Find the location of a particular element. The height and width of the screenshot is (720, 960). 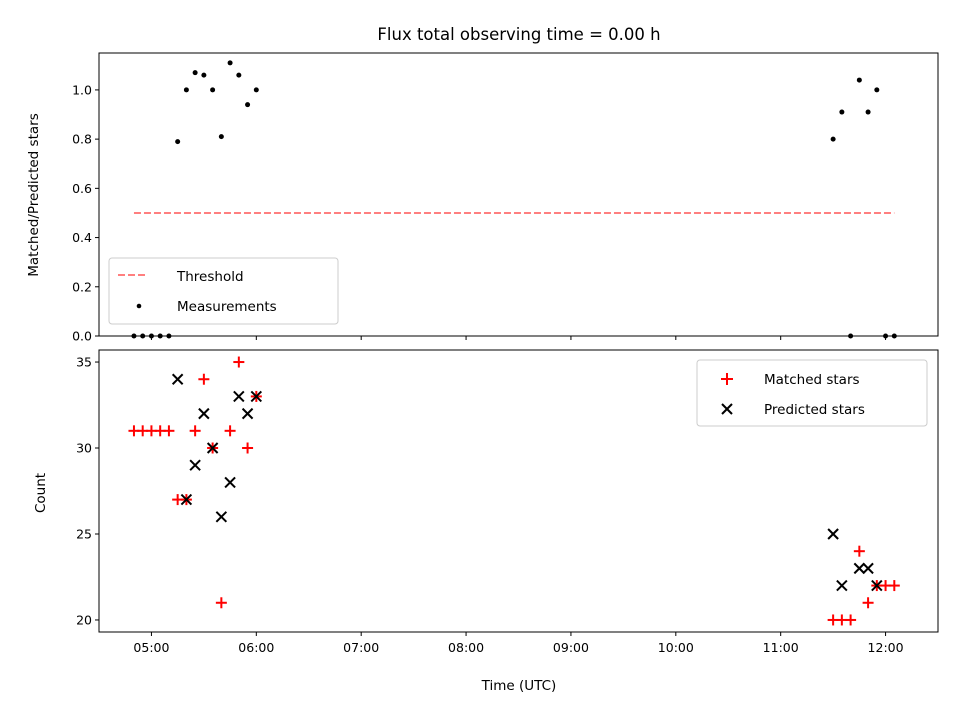

bottom-legend-box is located at coordinates (812, 393).